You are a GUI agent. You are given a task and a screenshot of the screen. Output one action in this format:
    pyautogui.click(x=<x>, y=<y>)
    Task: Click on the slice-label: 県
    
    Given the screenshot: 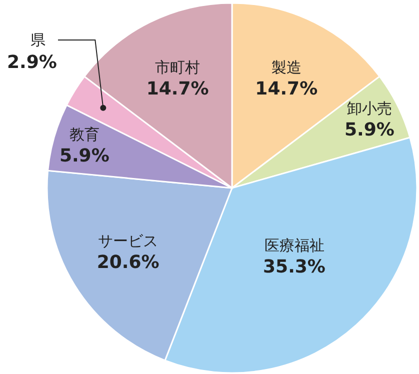 What is the action you would take?
    pyautogui.click(x=38, y=40)
    